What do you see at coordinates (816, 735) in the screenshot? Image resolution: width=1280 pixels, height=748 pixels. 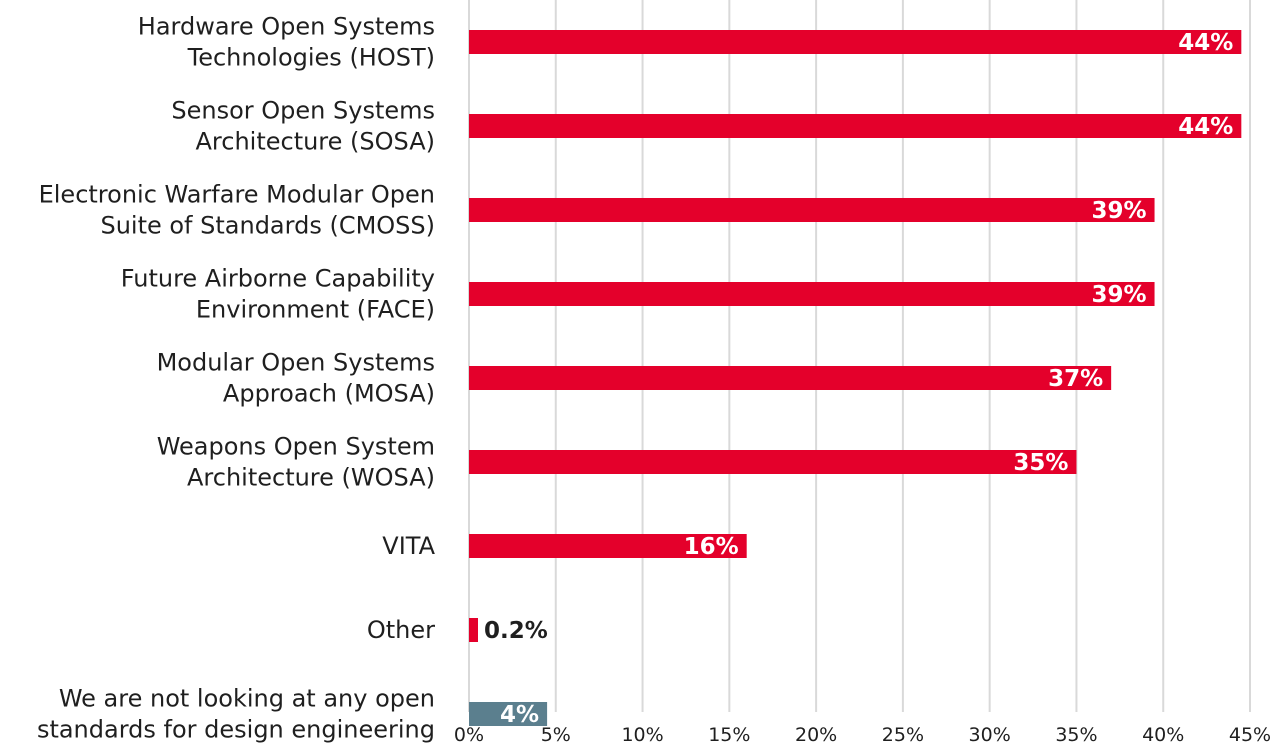 I see `x-tick-label: 20%` at bounding box center [816, 735].